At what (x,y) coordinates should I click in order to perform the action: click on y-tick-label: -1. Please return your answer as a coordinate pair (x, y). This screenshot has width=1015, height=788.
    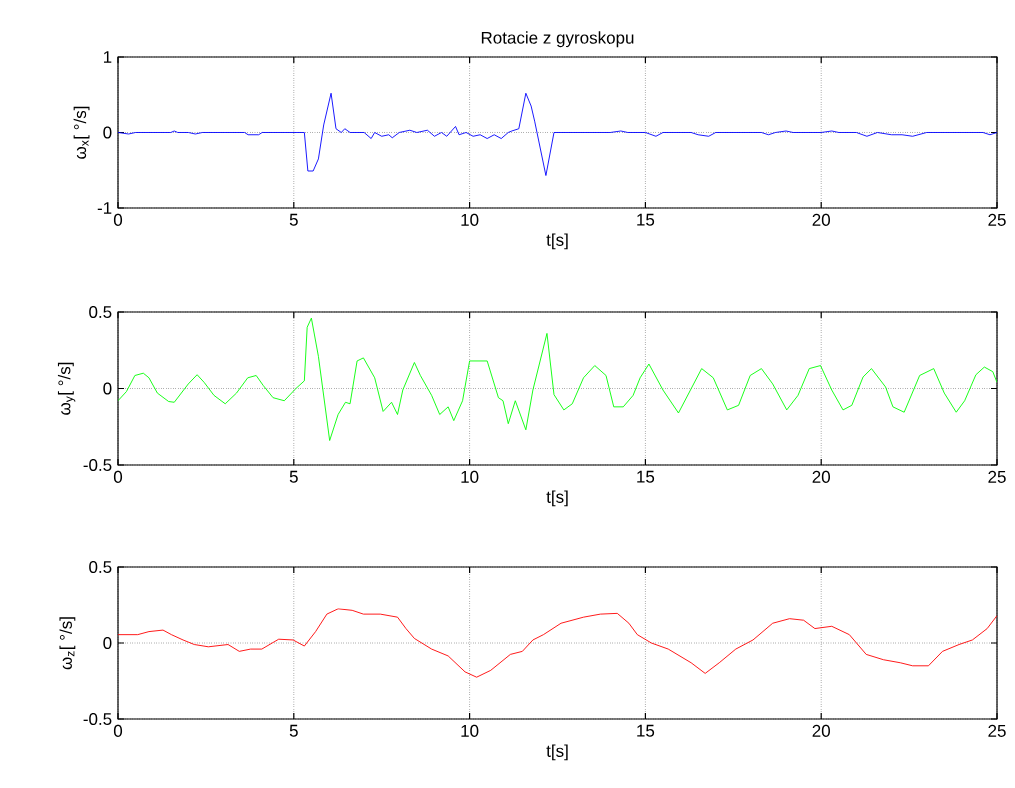
    Looking at the image, I should click on (104, 208).